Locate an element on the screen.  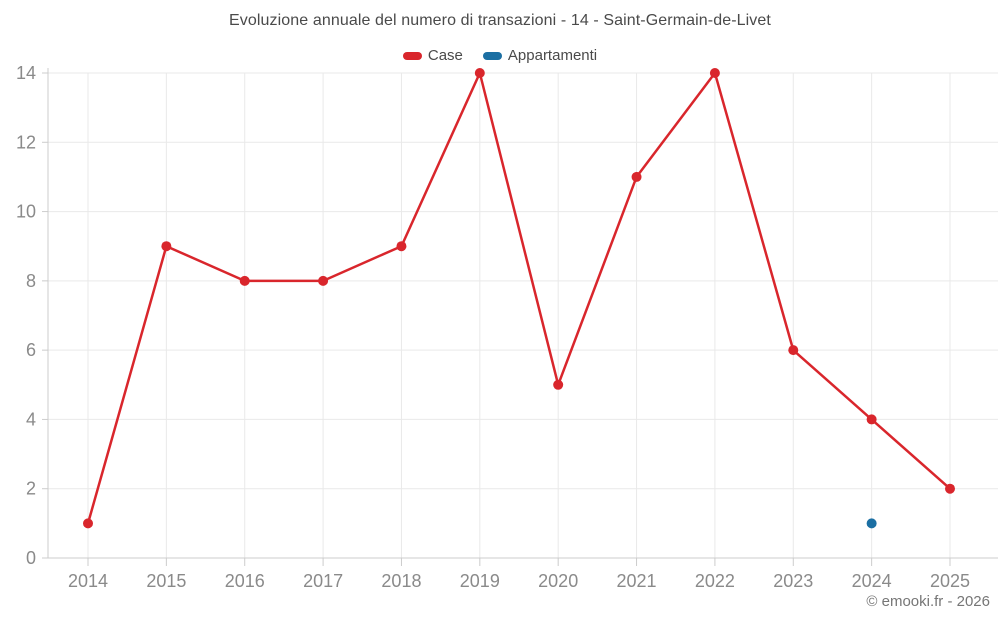
x-axis-tick-label: 2019 is located at coordinates (480, 581).